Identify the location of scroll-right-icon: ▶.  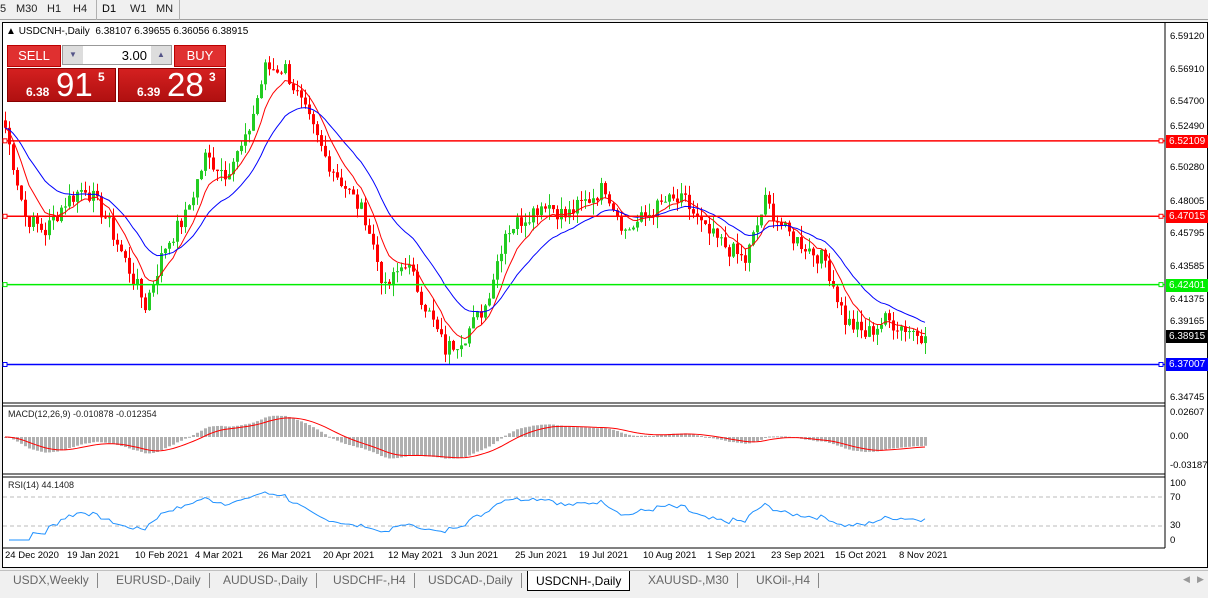
(1200, 579).